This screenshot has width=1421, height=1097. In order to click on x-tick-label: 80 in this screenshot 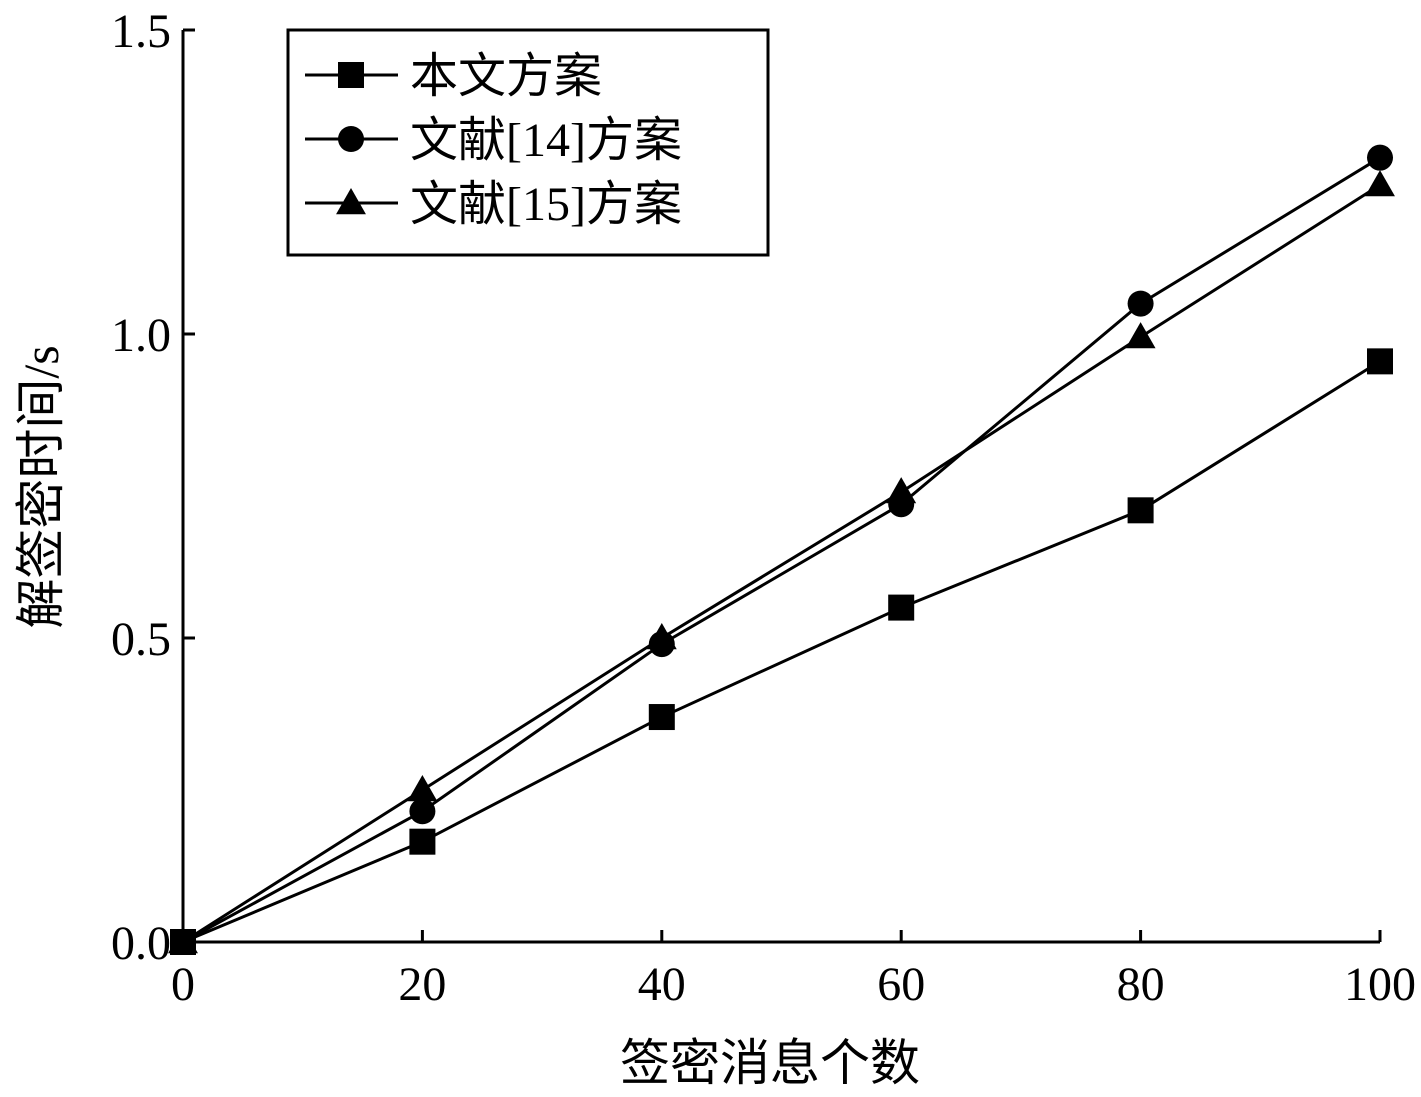, I will do `click(1141, 984)`.